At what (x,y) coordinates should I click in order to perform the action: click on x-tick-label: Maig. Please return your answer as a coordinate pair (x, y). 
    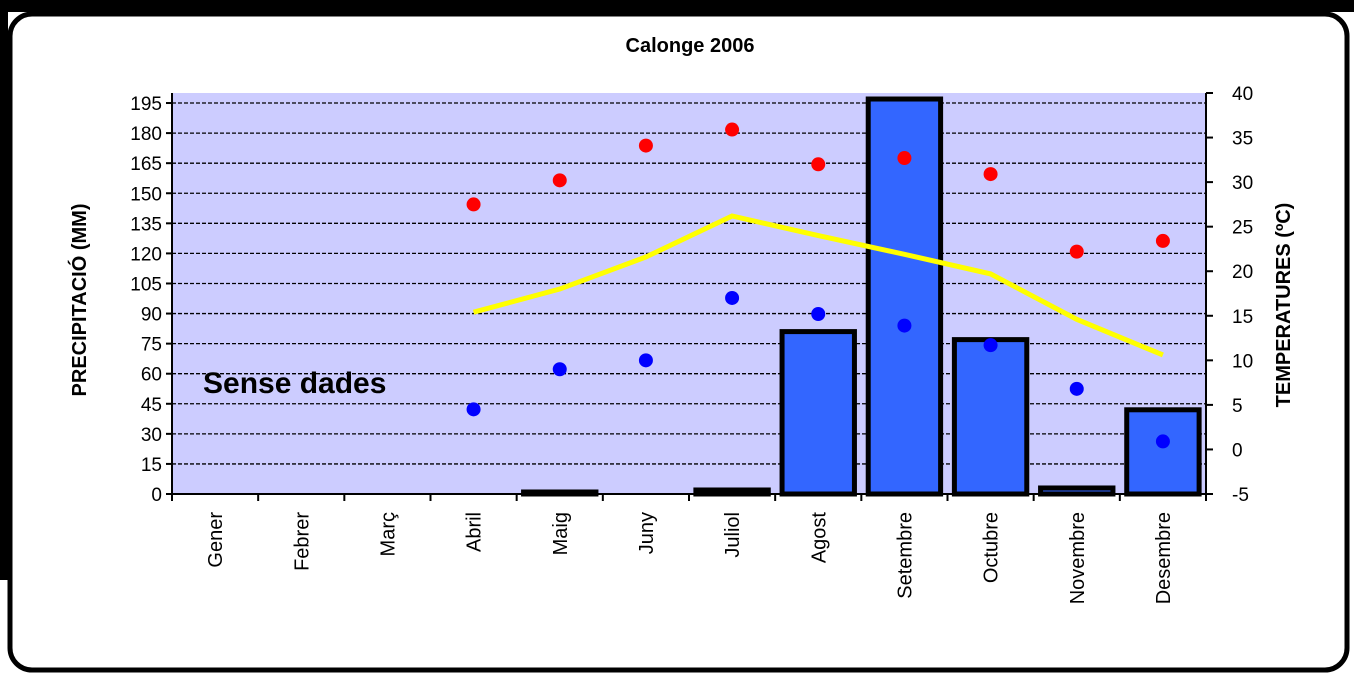
    Looking at the image, I should click on (561, 533).